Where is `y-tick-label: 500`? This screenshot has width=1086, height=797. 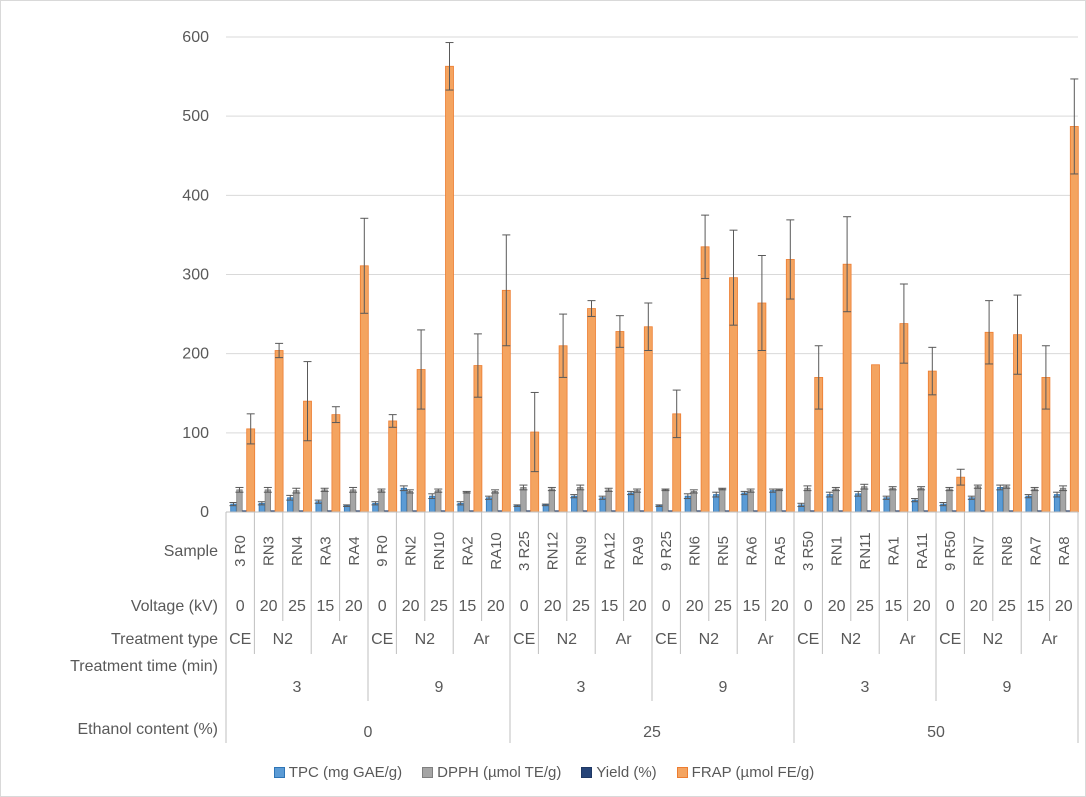
y-tick-label: 500 is located at coordinates (195, 116).